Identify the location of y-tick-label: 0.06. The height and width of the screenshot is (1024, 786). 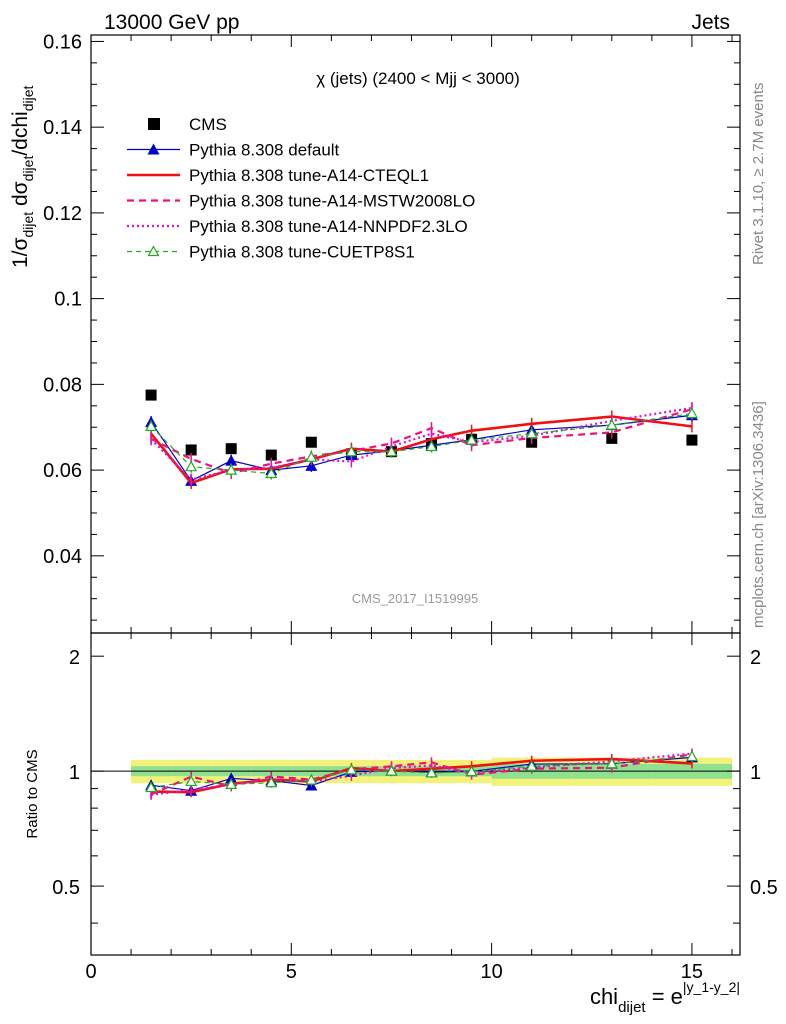
(62, 471).